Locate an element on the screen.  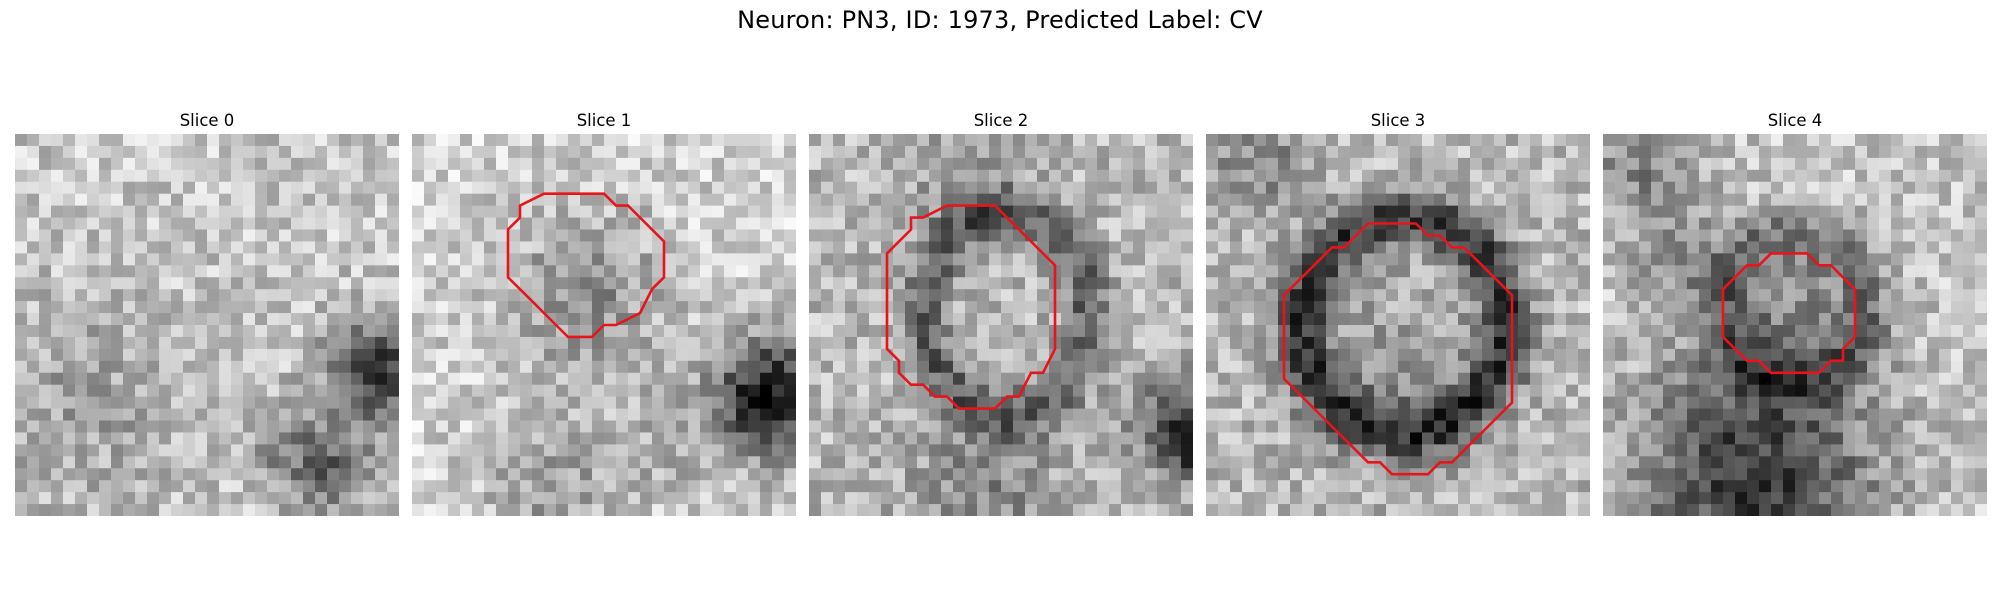
panel-slice-2: Slice 2 is located at coordinates (1001, 313).